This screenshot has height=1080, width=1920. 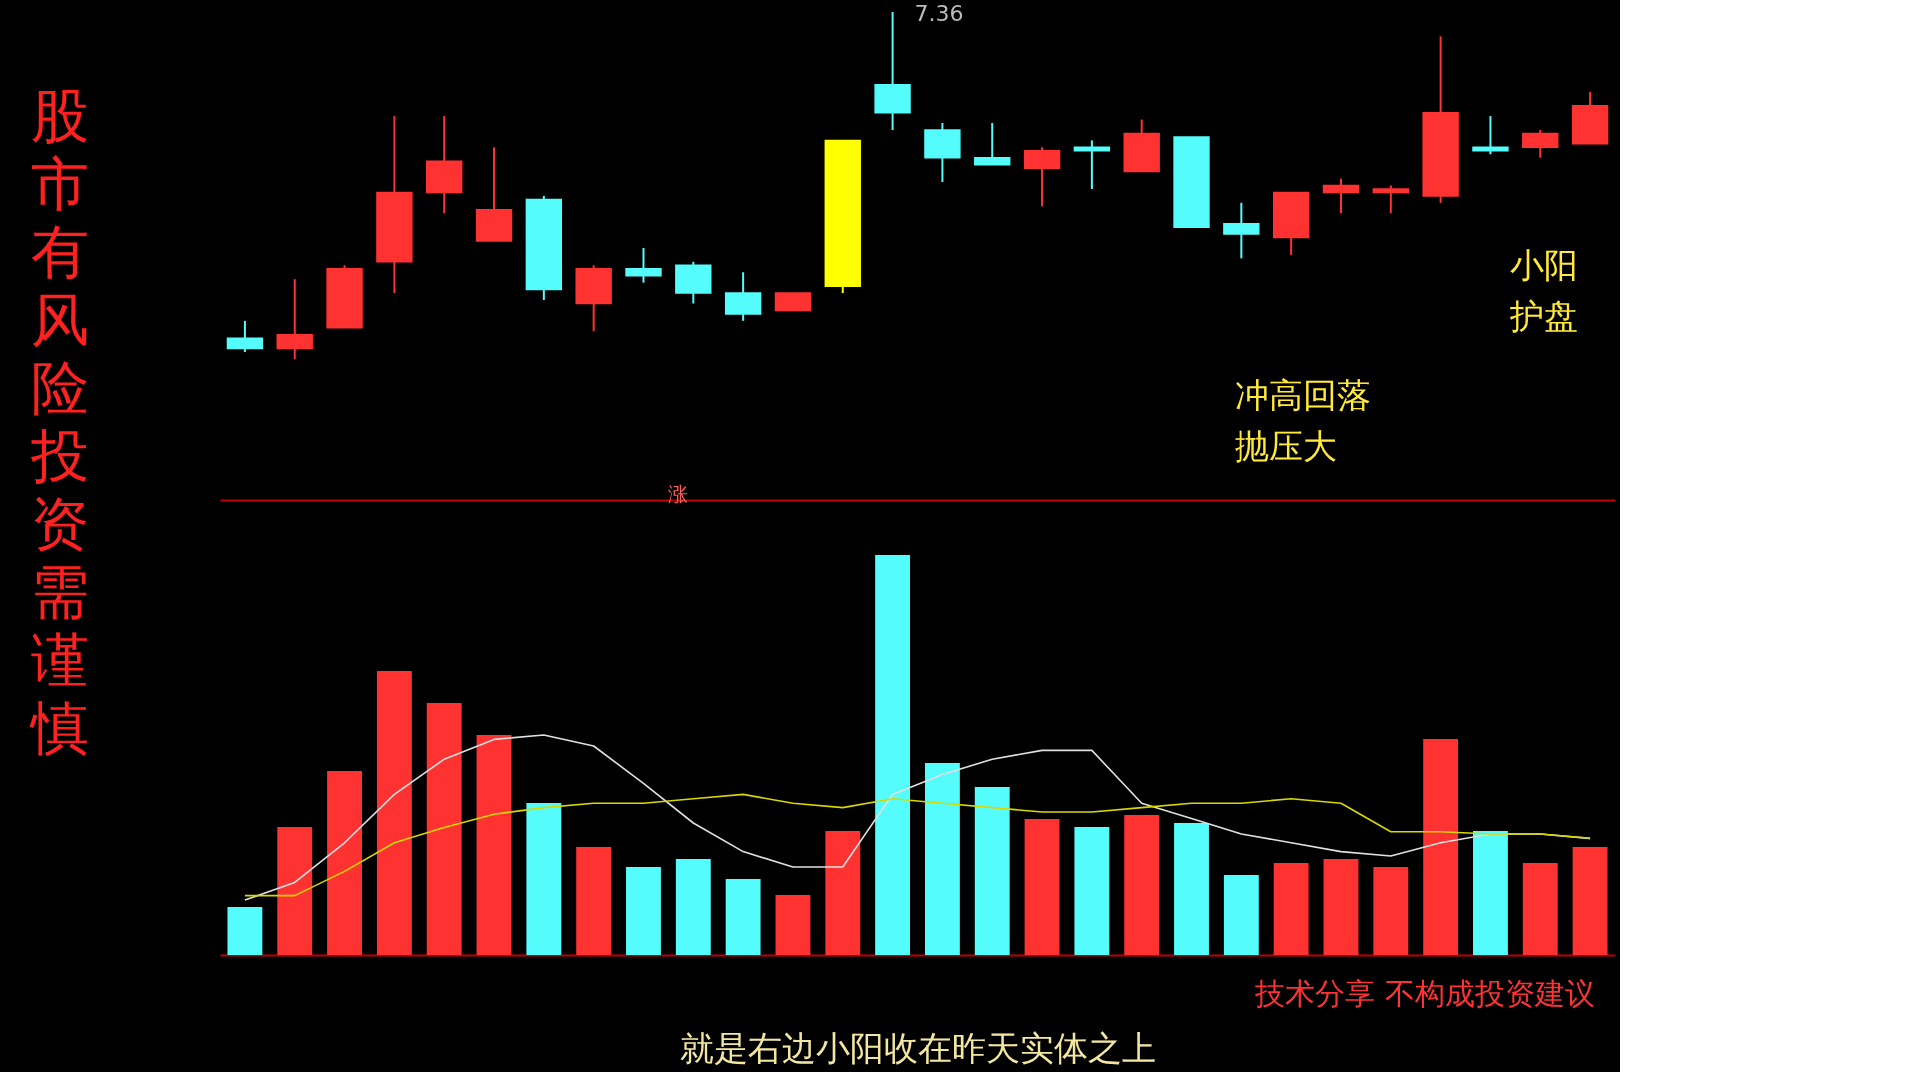 What do you see at coordinates (917, 1048) in the screenshot?
I see `text: 就是右边小阳收在昨天实体之上` at bounding box center [917, 1048].